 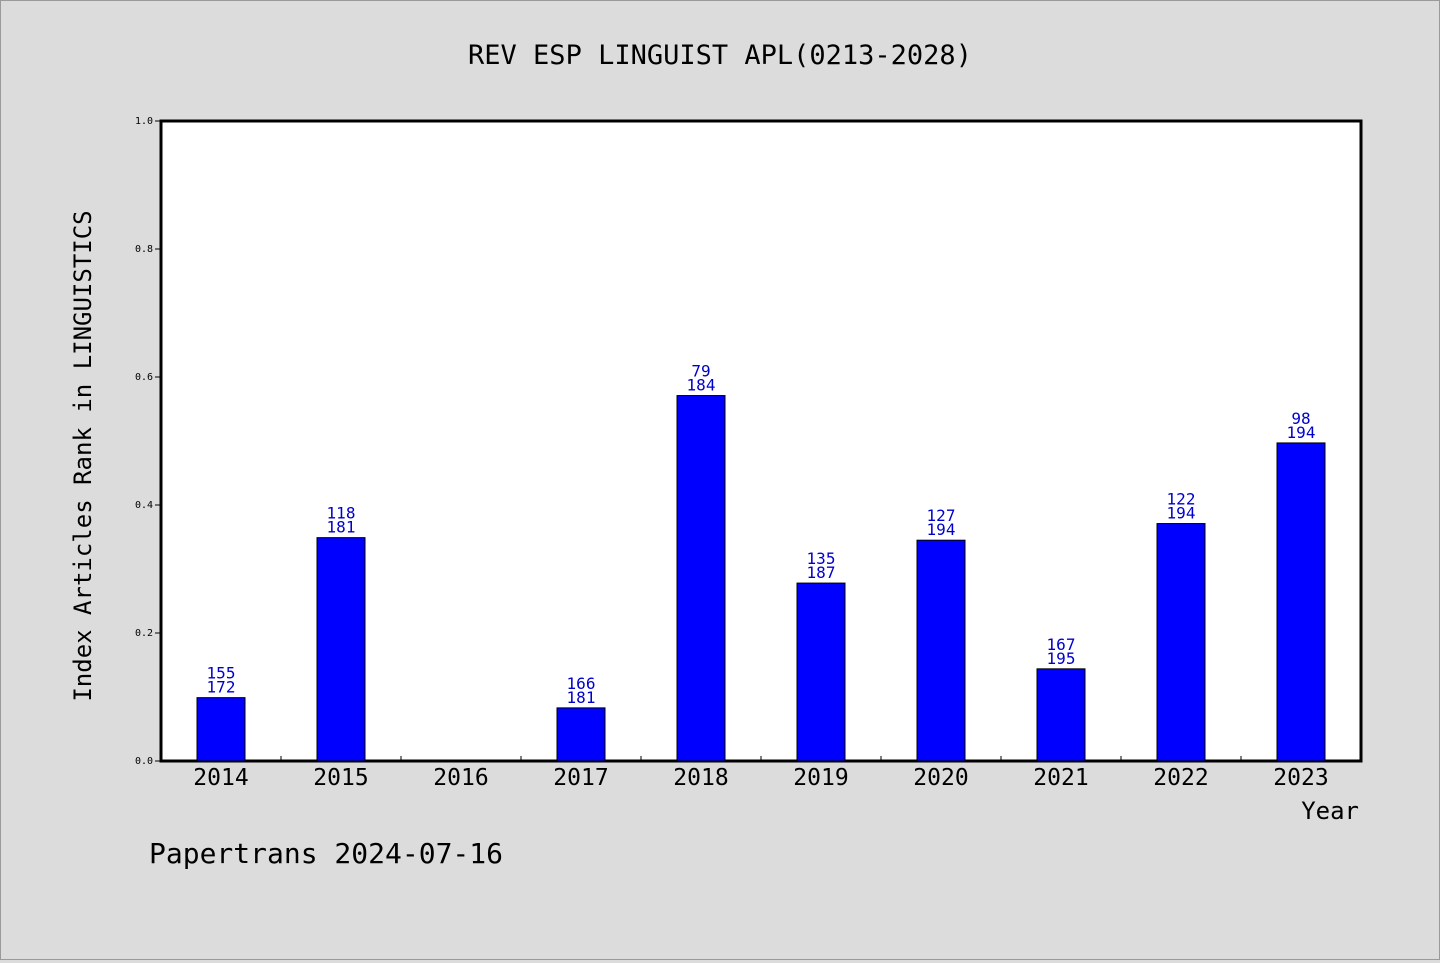 What do you see at coordinates (144, 761) in the screenshot?
I see `y-tick-label: 0.0` at bounding box center [144, 761].